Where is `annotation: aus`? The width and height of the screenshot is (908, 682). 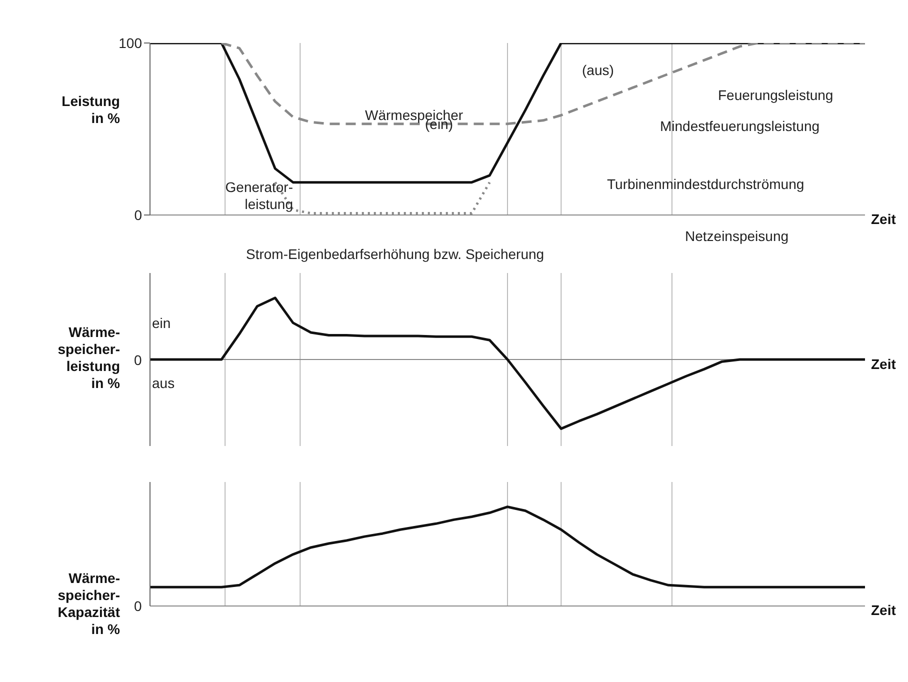 annotation: aus is located at coordinates (163, 383).